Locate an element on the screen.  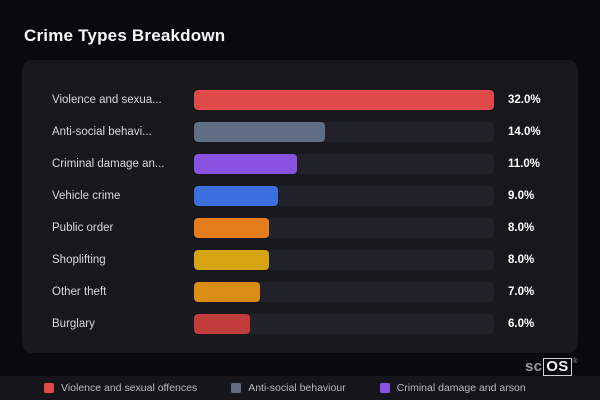
bar-row: Burglary 6.0% is located at coordinates (302, 324).